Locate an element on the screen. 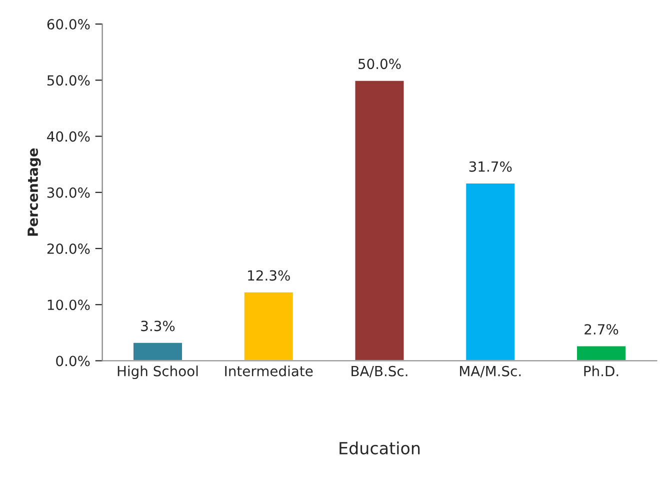 This screenshot has height=481, width=660. y-tick-label: 60.0% is located at coordinates (68, 24).